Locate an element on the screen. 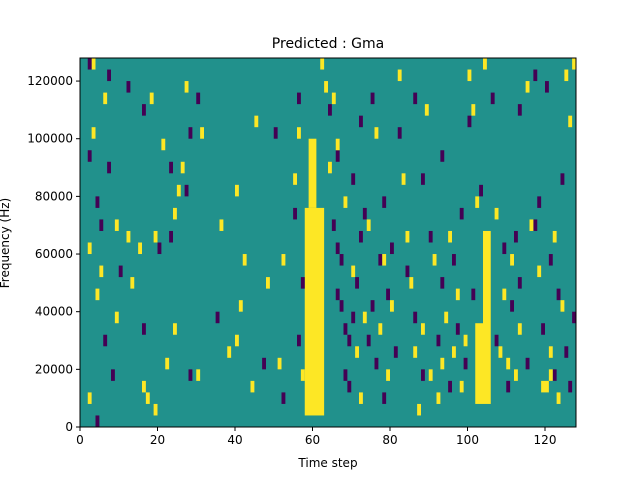 The image size is (640, 484). y-tick-label: 20000 is located at coordinates (54, 369).